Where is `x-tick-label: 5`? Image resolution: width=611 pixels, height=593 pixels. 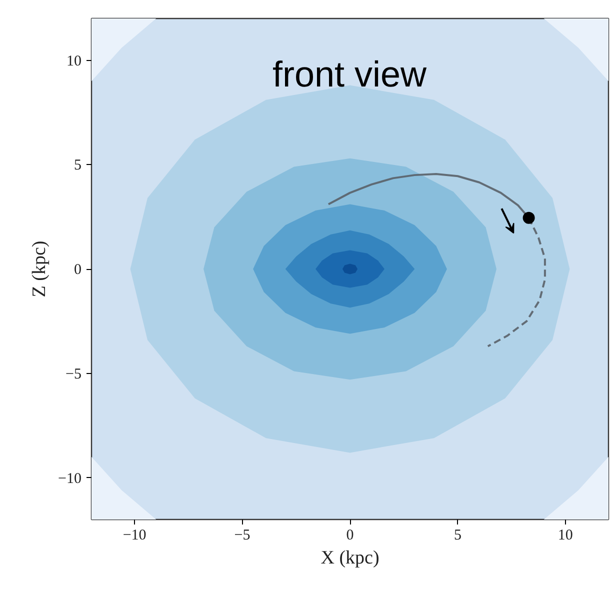
x-tick-label: 5 is located at coordinates (458, 536).